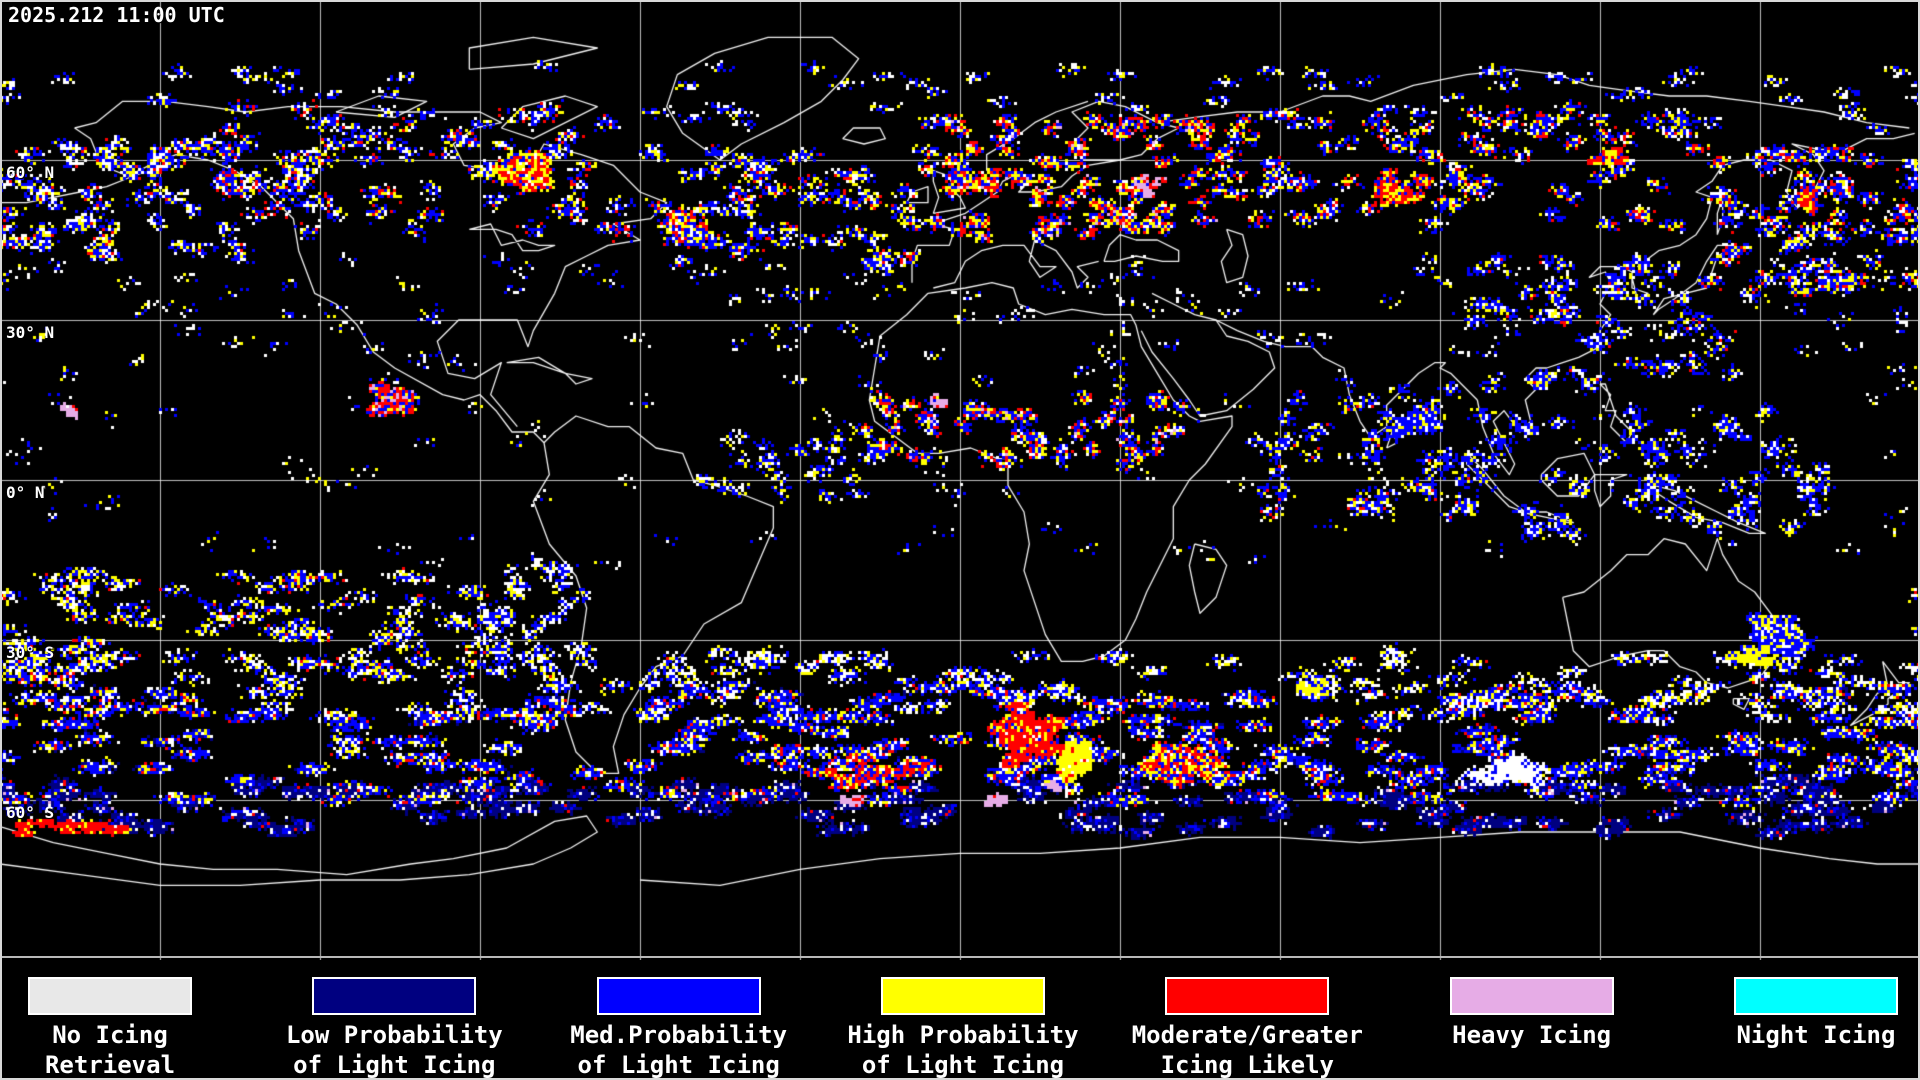 Image resolution: width=1920 pixels, height=1080 pixels. I want to click on legend-label: No Icing Retrieval, so click(110, 1050).